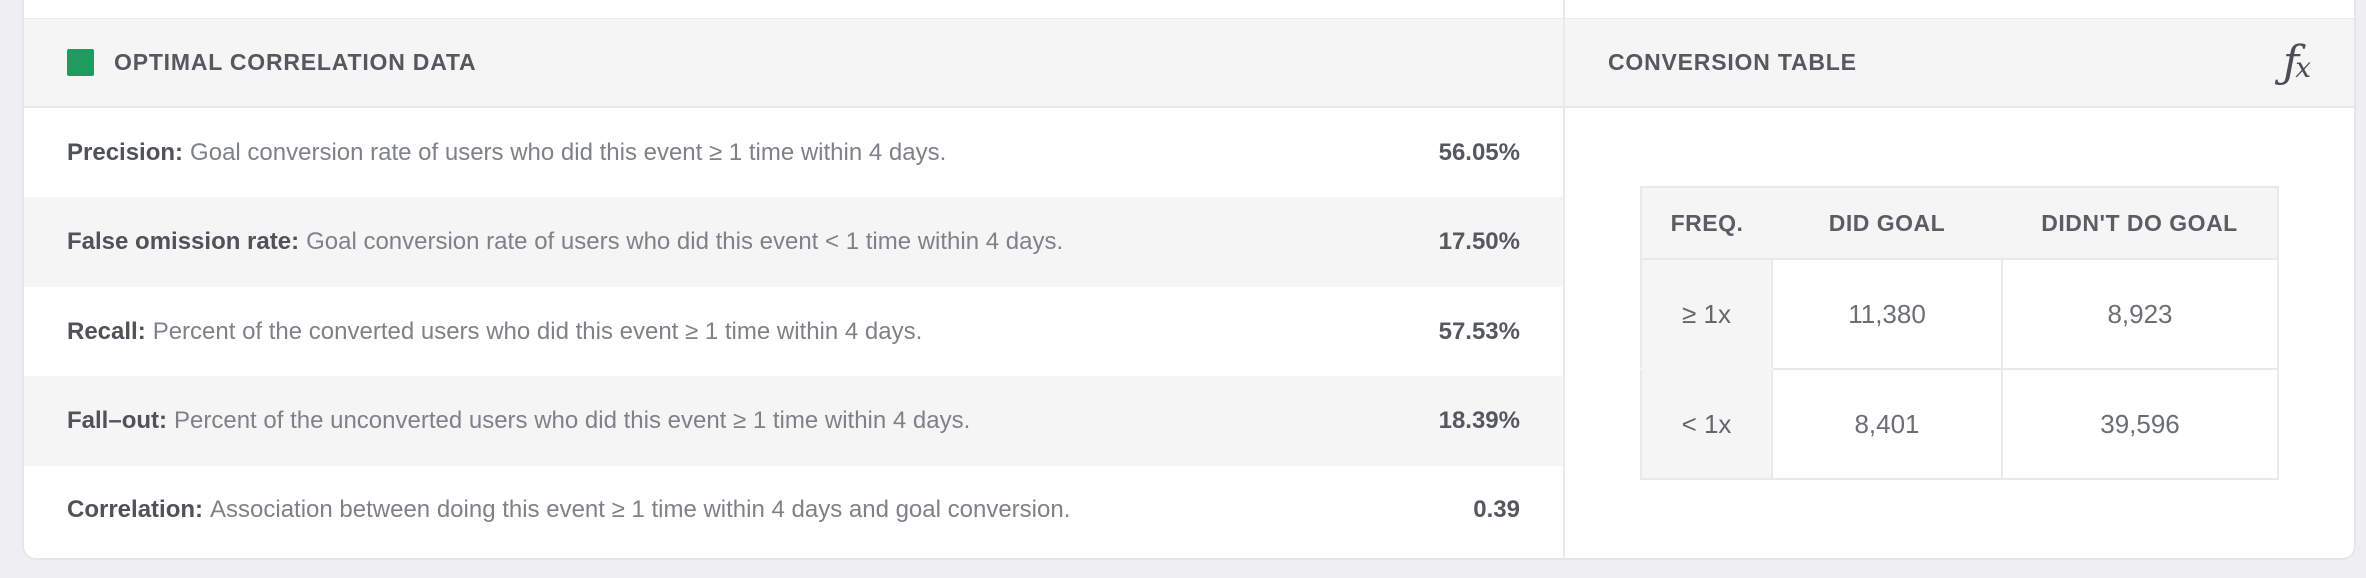 The image size is (2366, 578). I want to click on stat-value: 17.50%, so click(1479, 242).